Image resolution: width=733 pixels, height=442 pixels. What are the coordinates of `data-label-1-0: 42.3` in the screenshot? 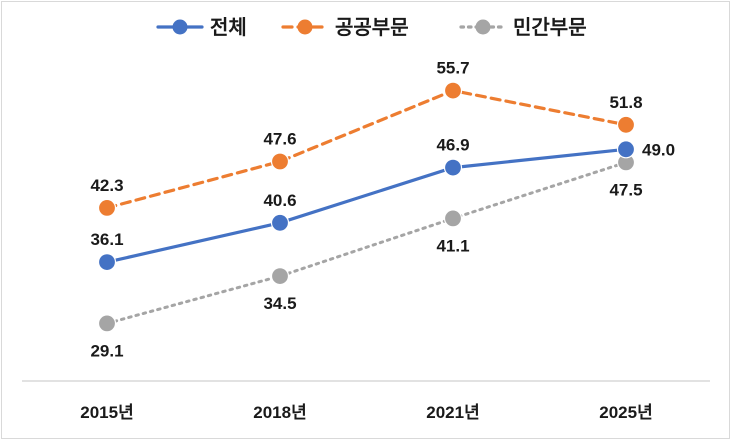 It's located at (106, 185).